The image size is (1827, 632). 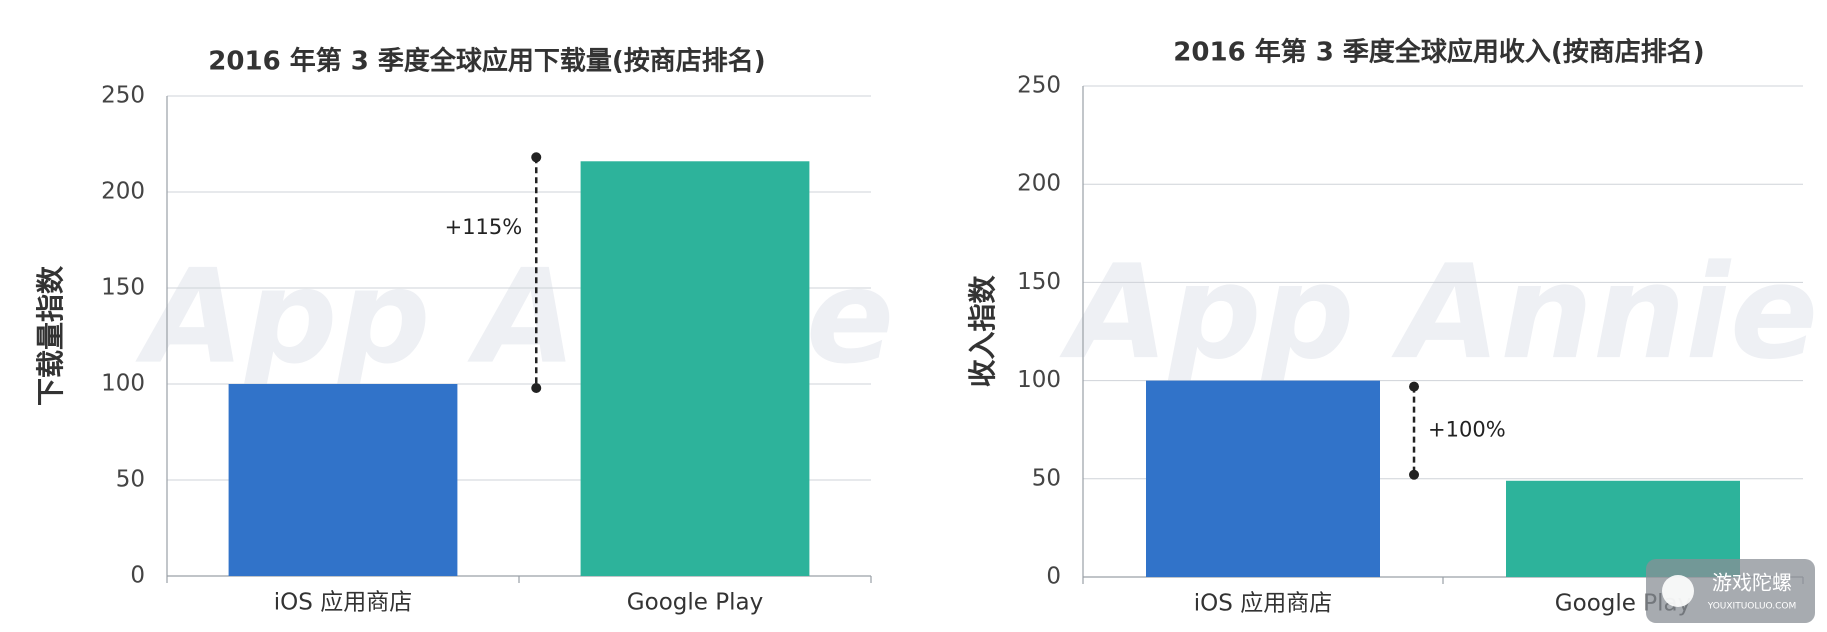 I want to click on chart-title: 2016 年第 3 季度全球应用下载量(按商店排名), so click(x=486, y=61).